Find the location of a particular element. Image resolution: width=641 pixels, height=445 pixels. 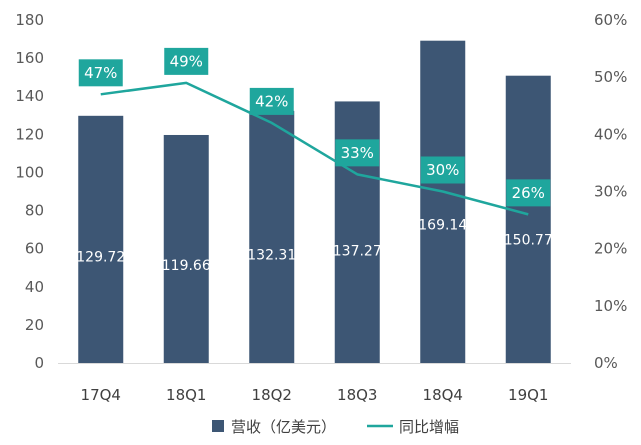

x-category-label: 18Q1 is located at coordinates (186, 395).